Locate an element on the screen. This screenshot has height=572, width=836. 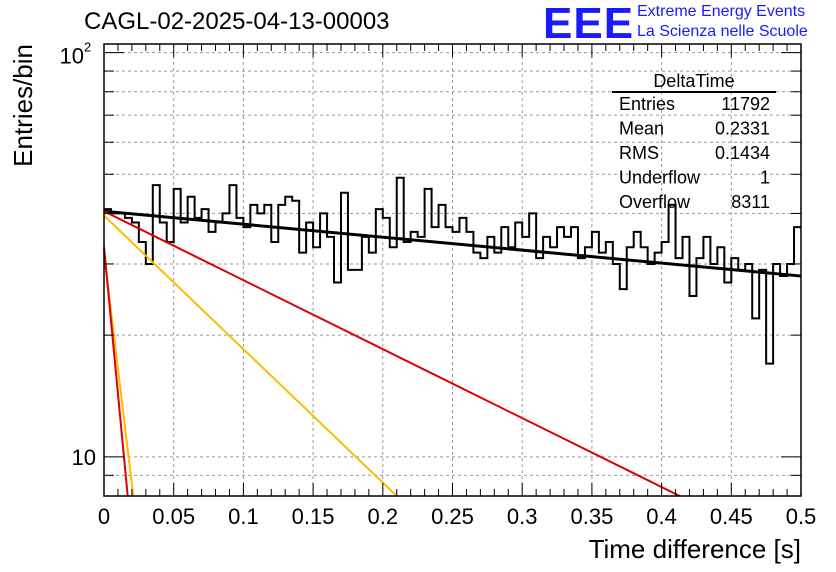
stats-box-name: DeltaTime is located at coordinates (693, 81).